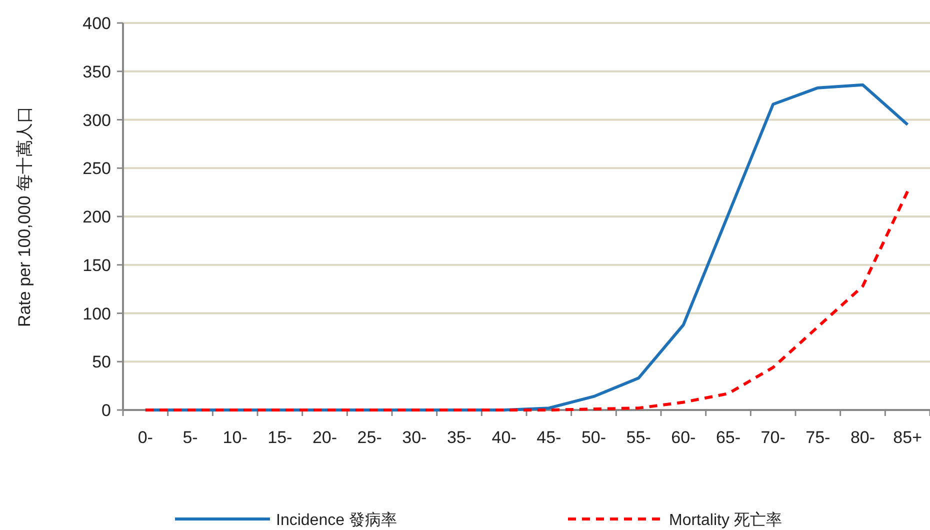 The width and height of the screenshot is (930, 530). I want to click on x-tick-label: 10-, so click(235, 437).